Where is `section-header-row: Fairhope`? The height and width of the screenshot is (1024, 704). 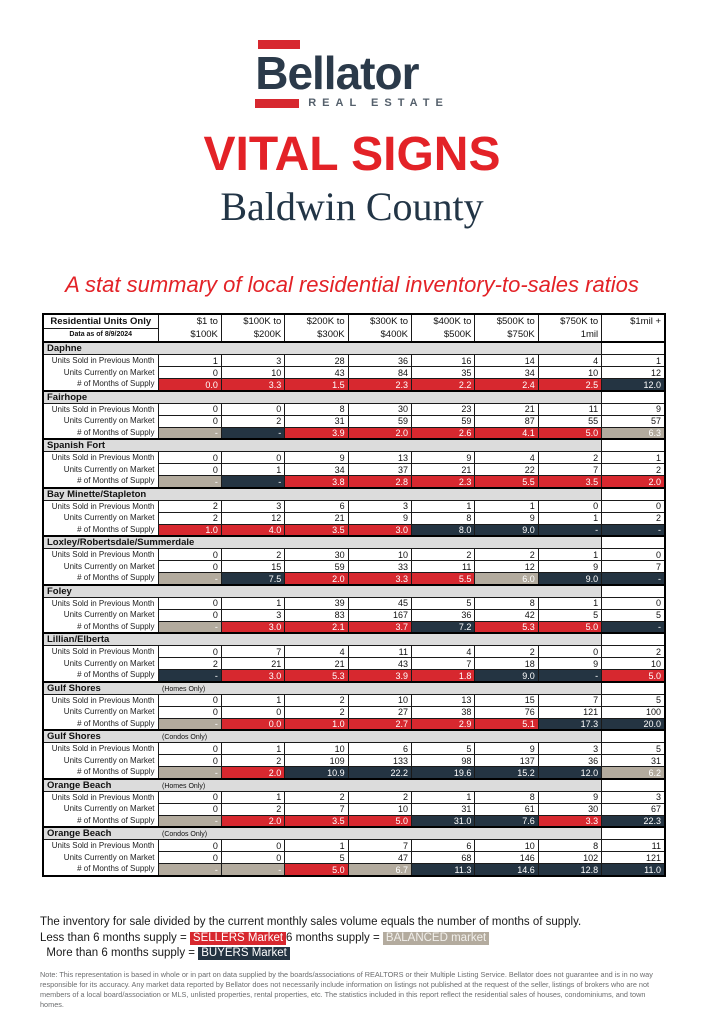 section-header-row: Fairhope is located at coordinates (354, 396).